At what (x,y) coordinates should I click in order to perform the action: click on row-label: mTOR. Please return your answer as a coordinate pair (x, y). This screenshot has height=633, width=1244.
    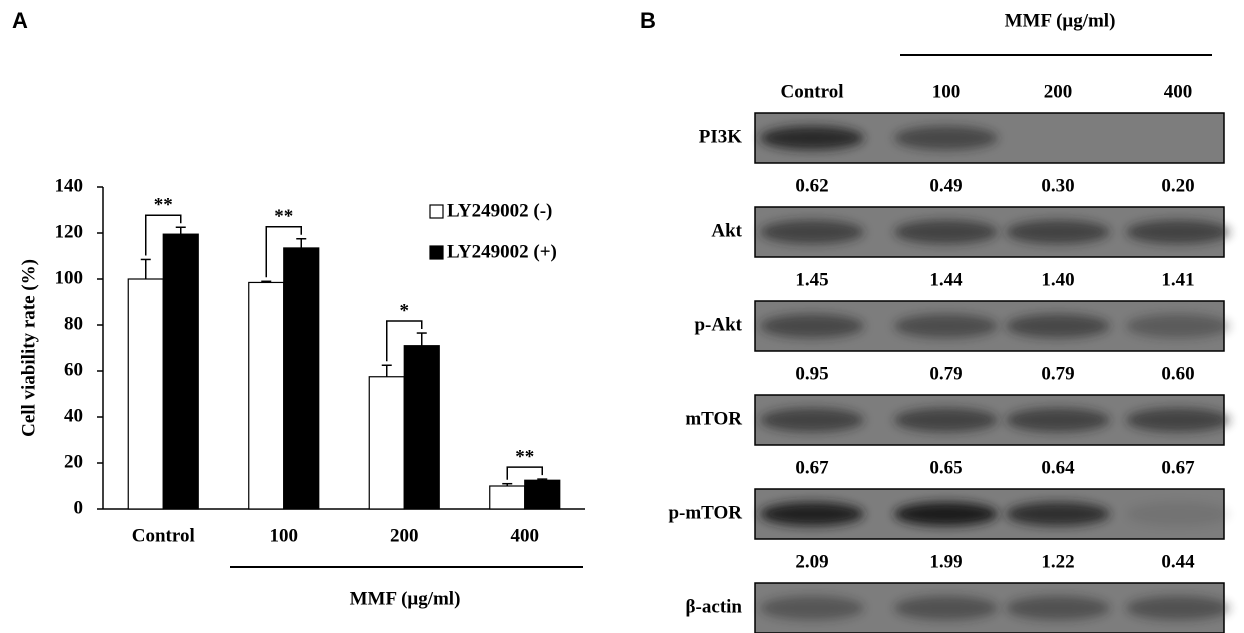
    Looking at the image, I should click on (713, 418).